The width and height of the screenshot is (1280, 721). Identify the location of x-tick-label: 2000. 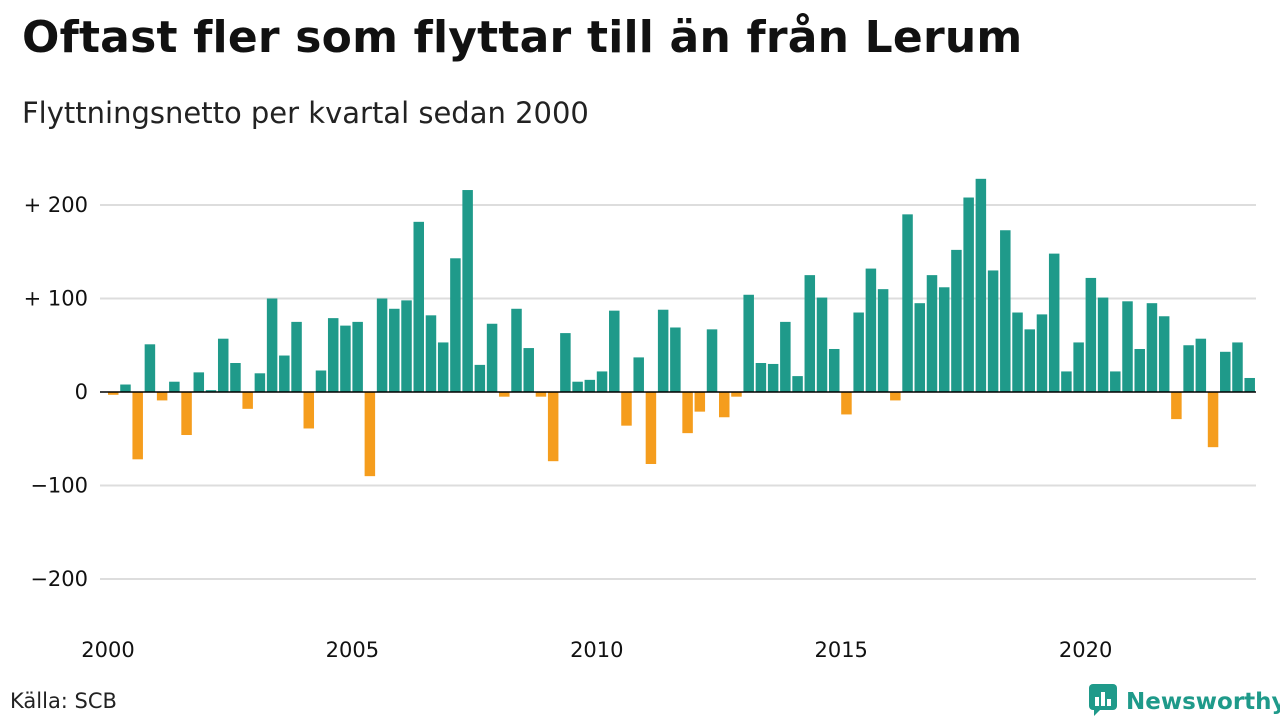
(107, 650).